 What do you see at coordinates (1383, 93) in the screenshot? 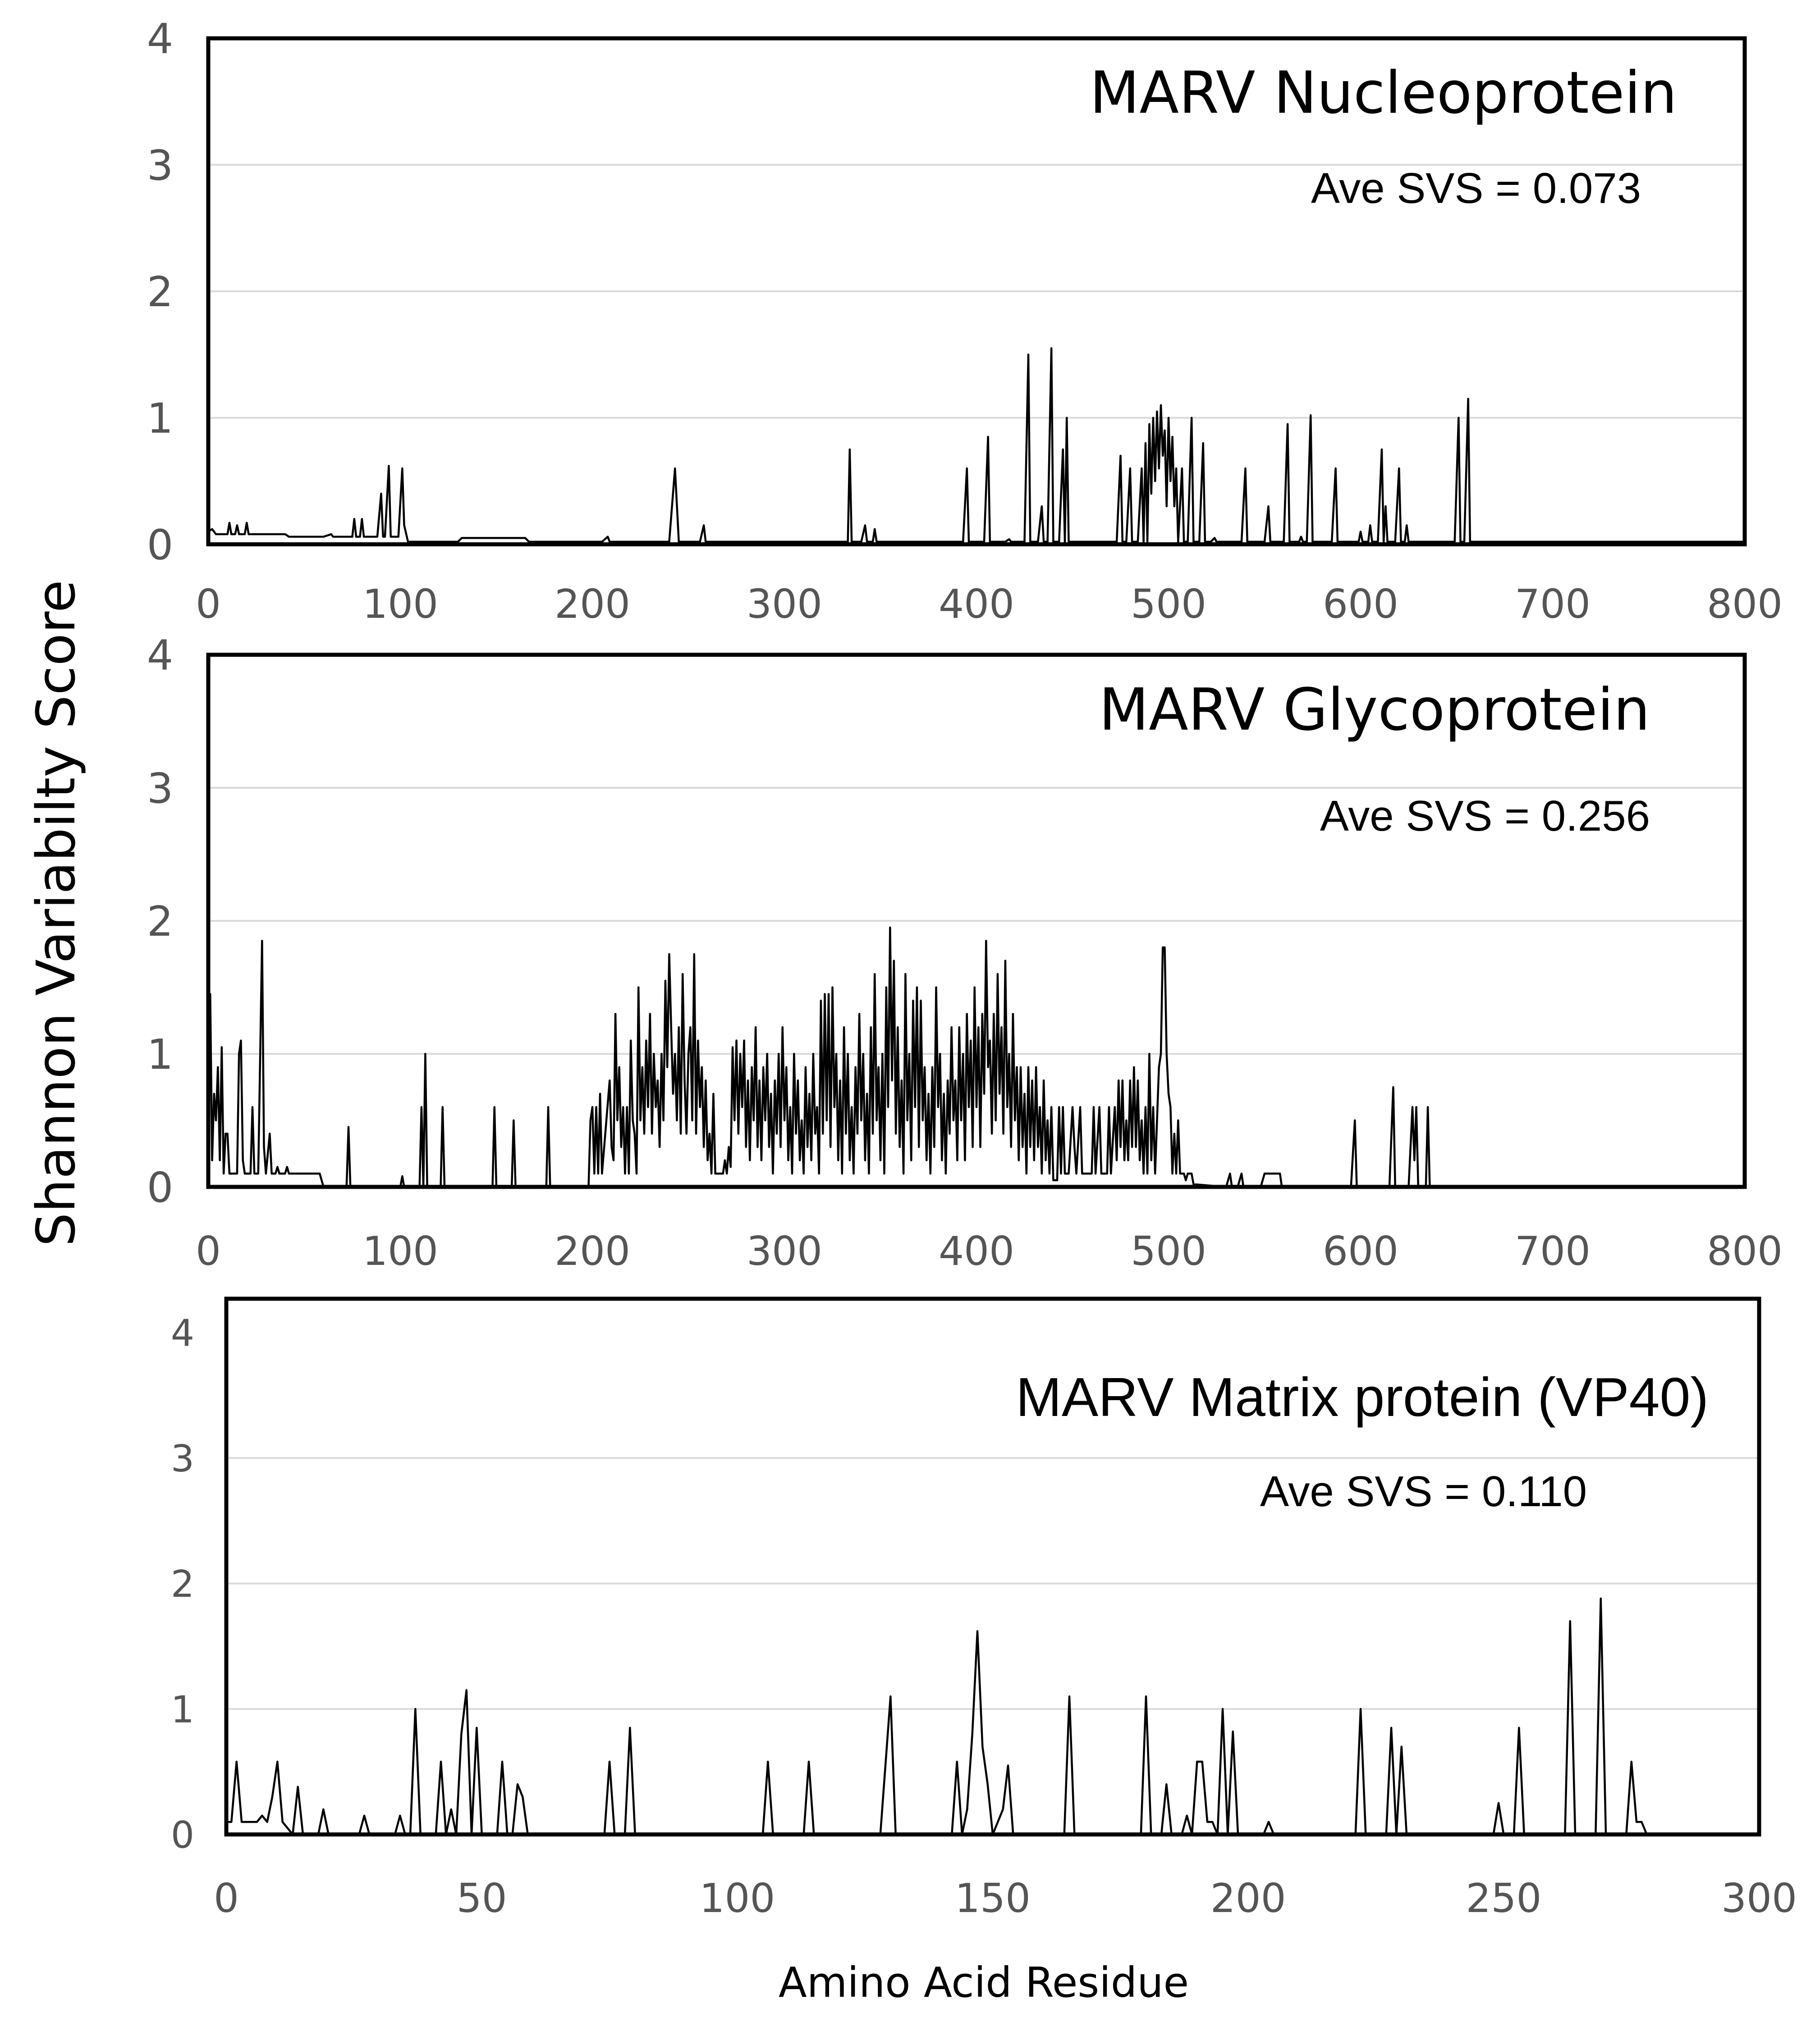
I see `panel-1-title: MARV Nucleoprotein` at bounding box center [1383, 93].